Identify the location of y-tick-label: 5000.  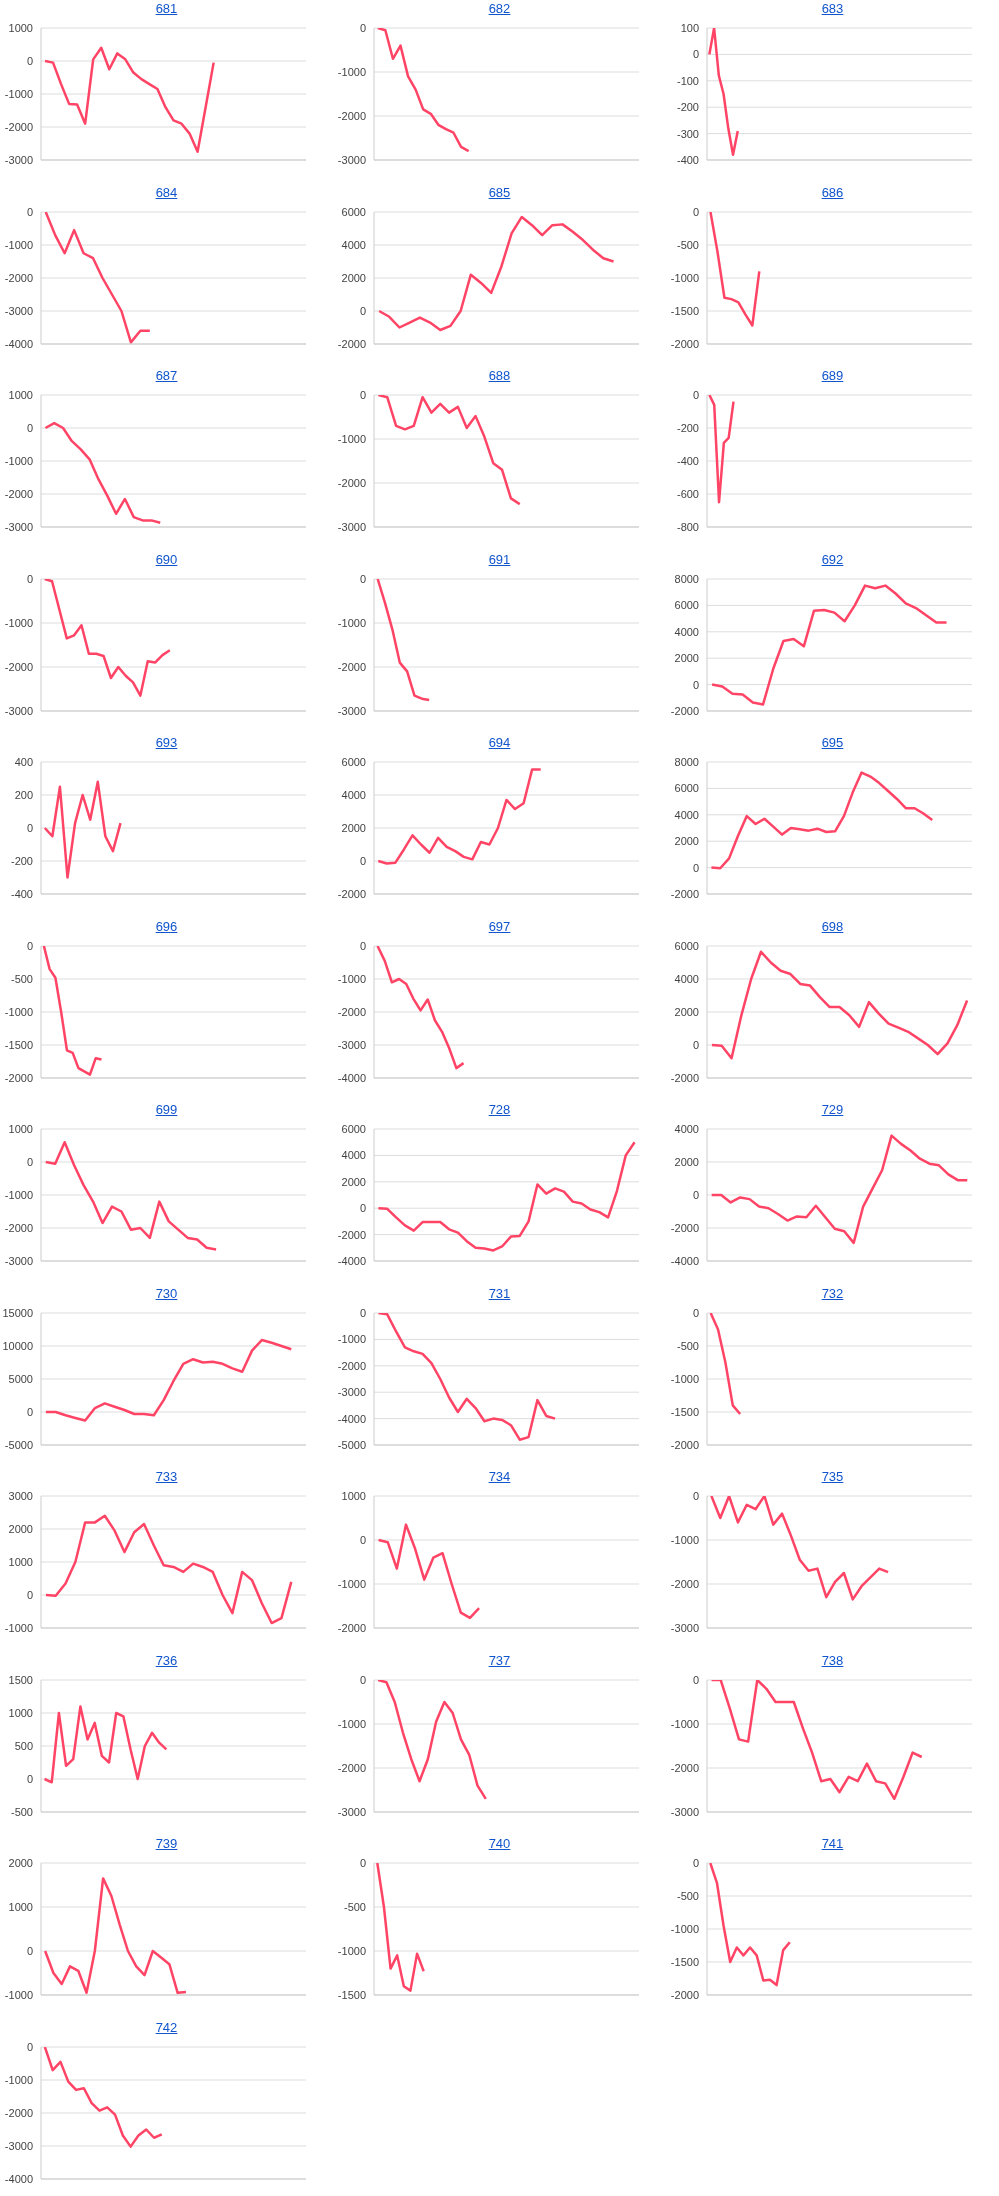
(20, 1378).